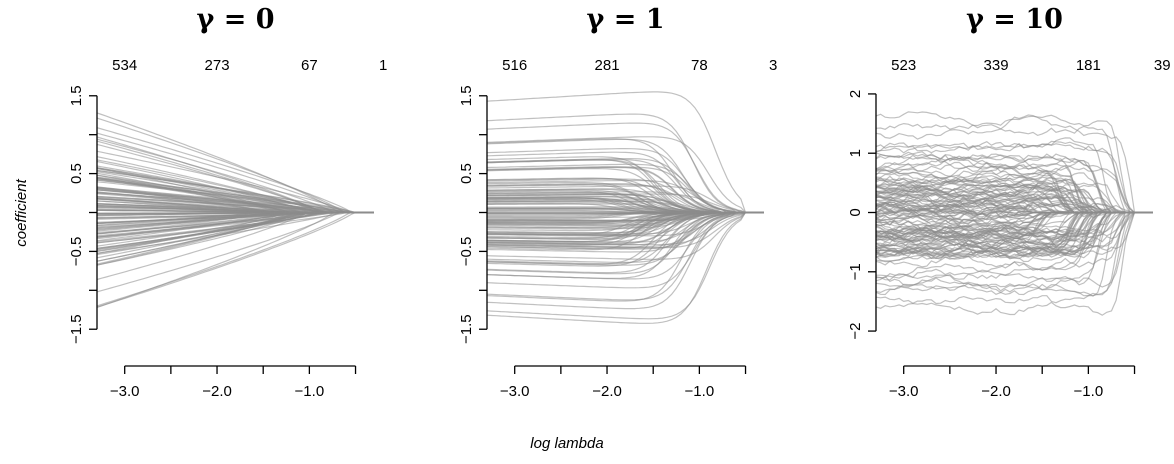  I want to click on y-axis: −2 −1 0 1 2, so click(861, 215).